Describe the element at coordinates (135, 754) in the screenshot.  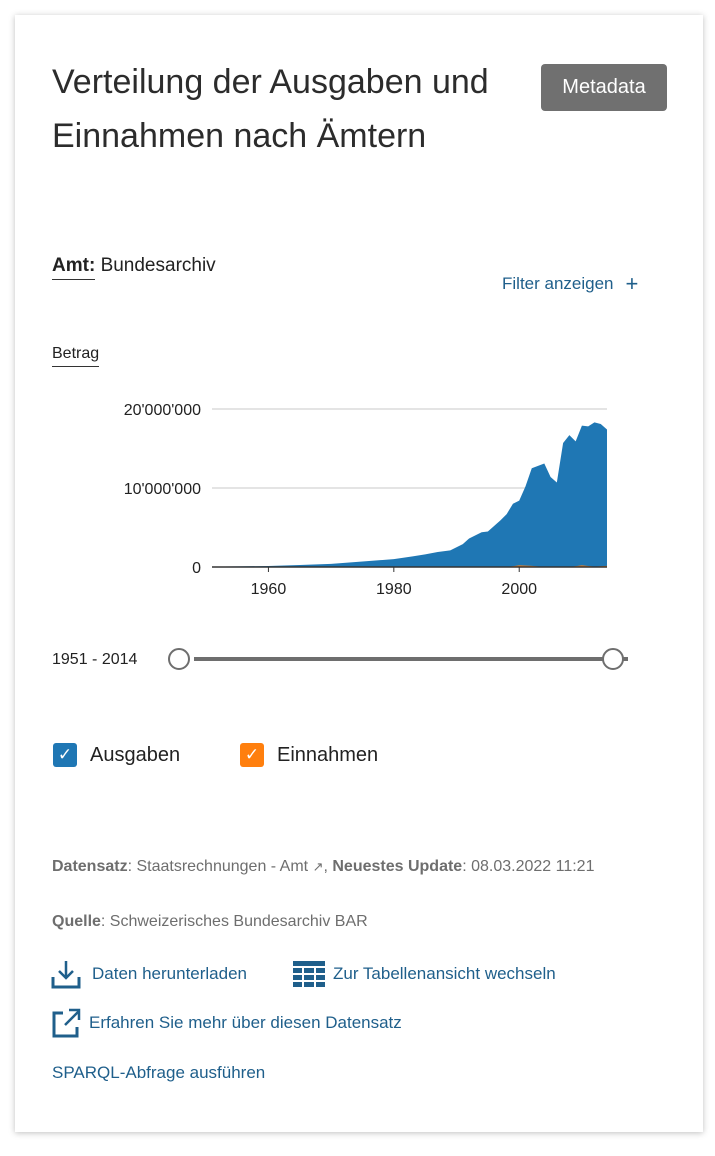
I see `legend-label: Ausgaben` at that location.